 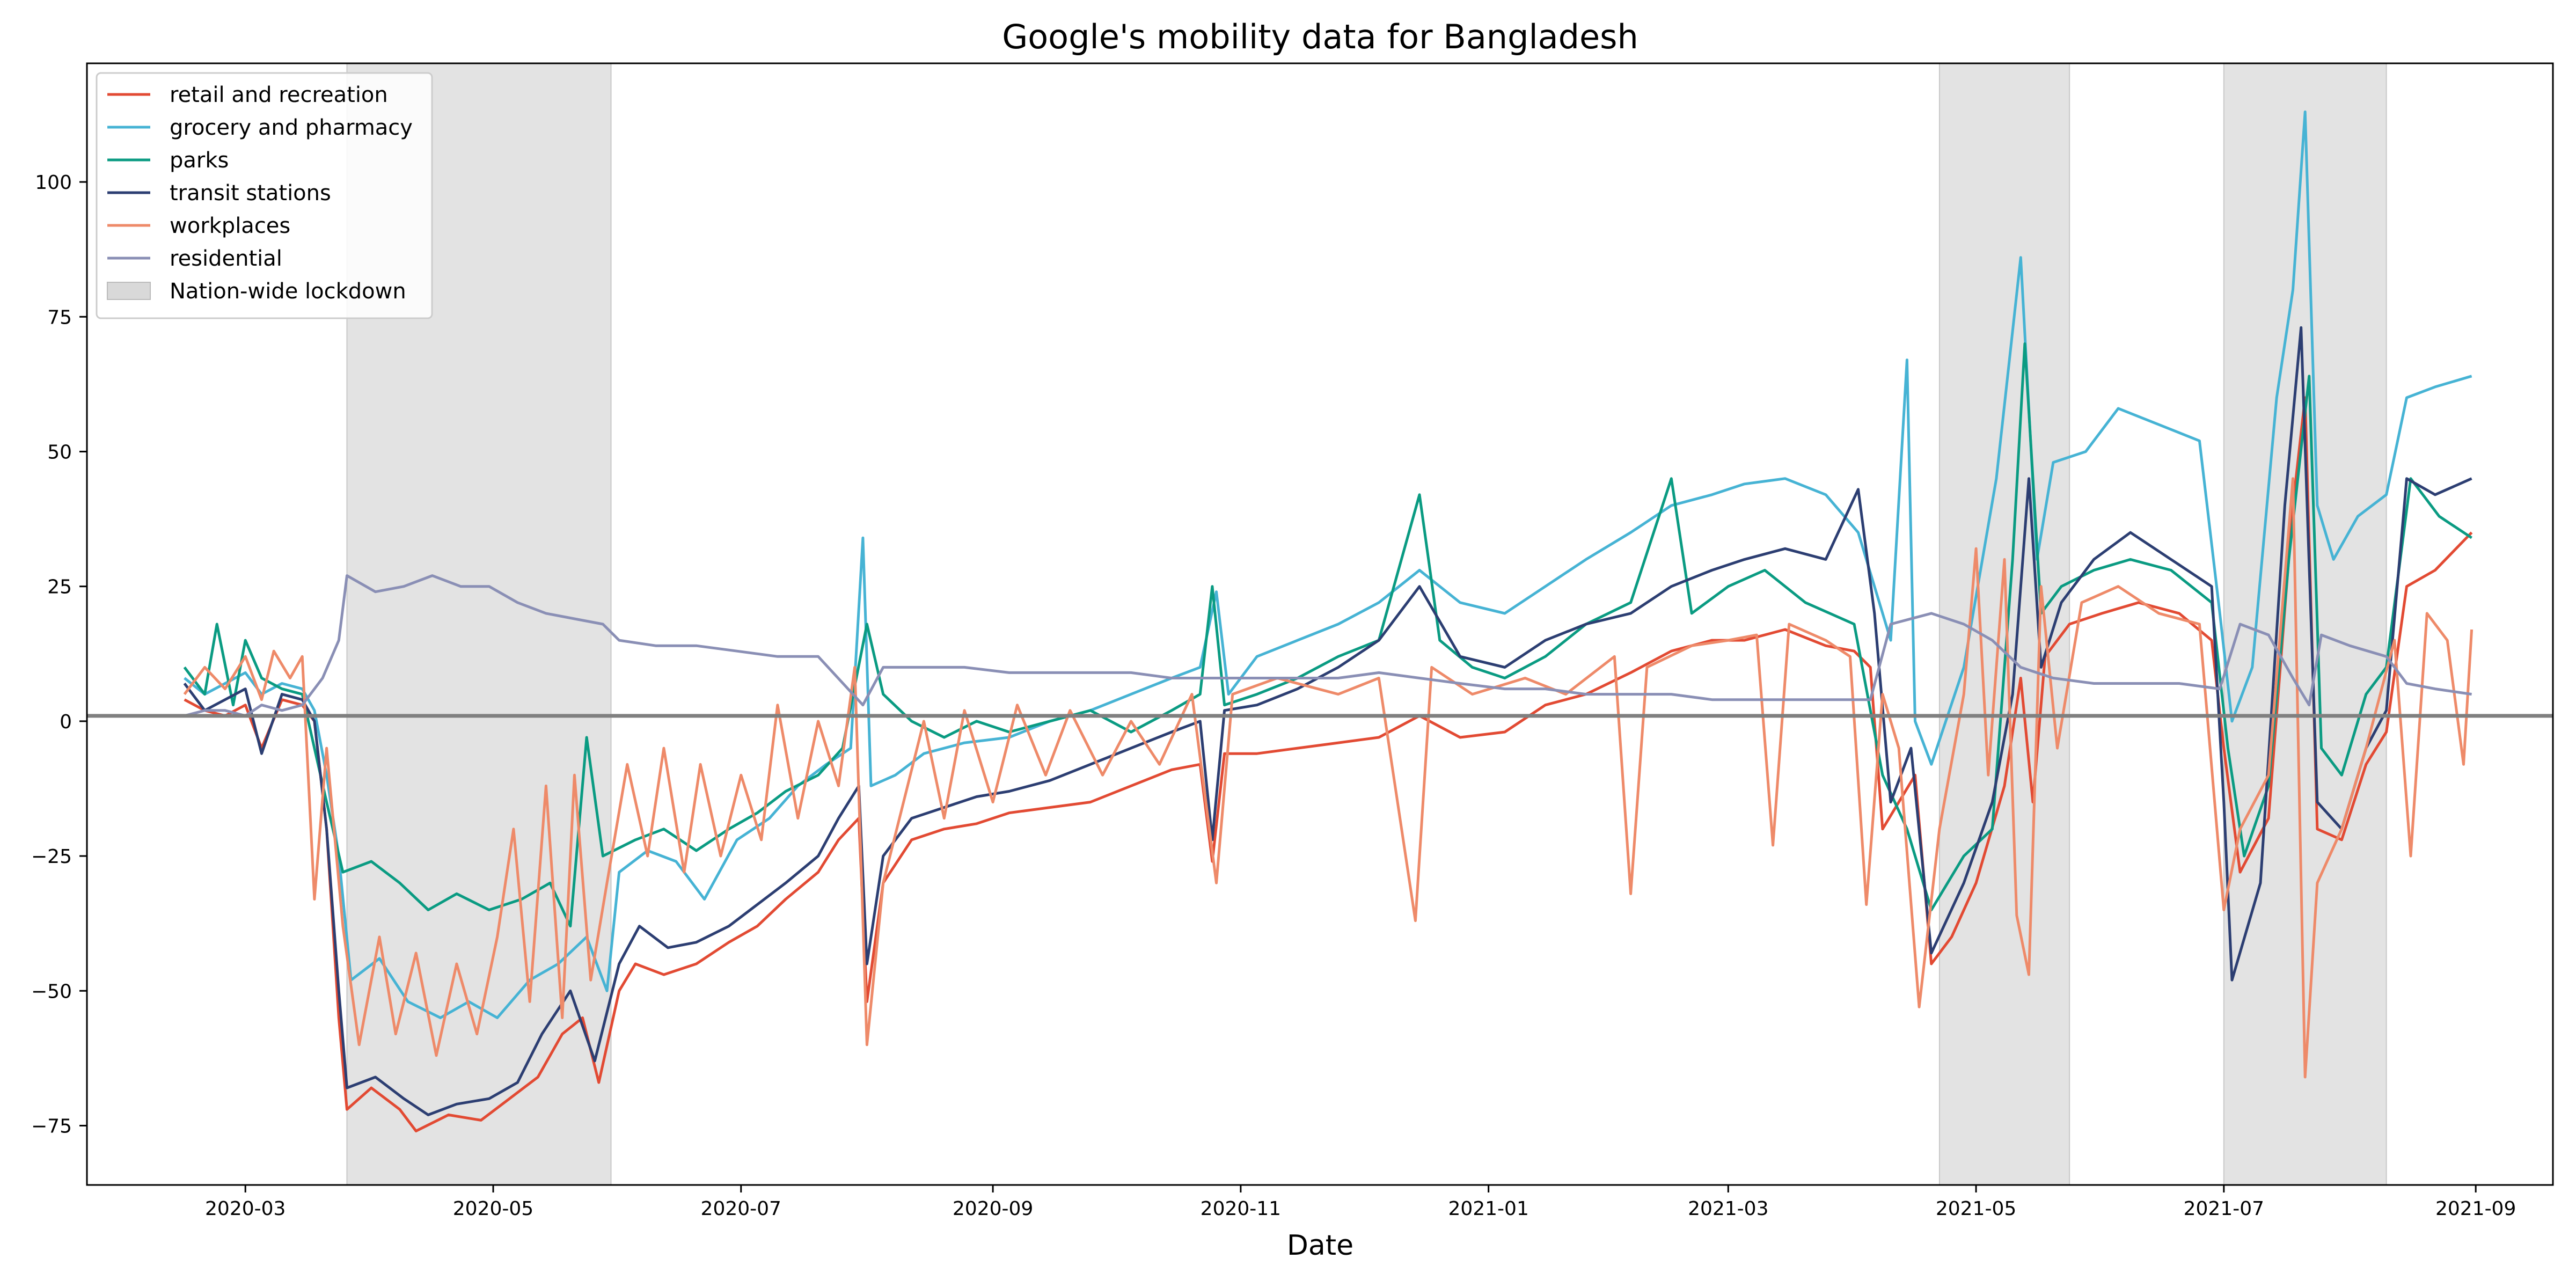 I want to click on y-tick-label: 25, so click(x=59, y=587).